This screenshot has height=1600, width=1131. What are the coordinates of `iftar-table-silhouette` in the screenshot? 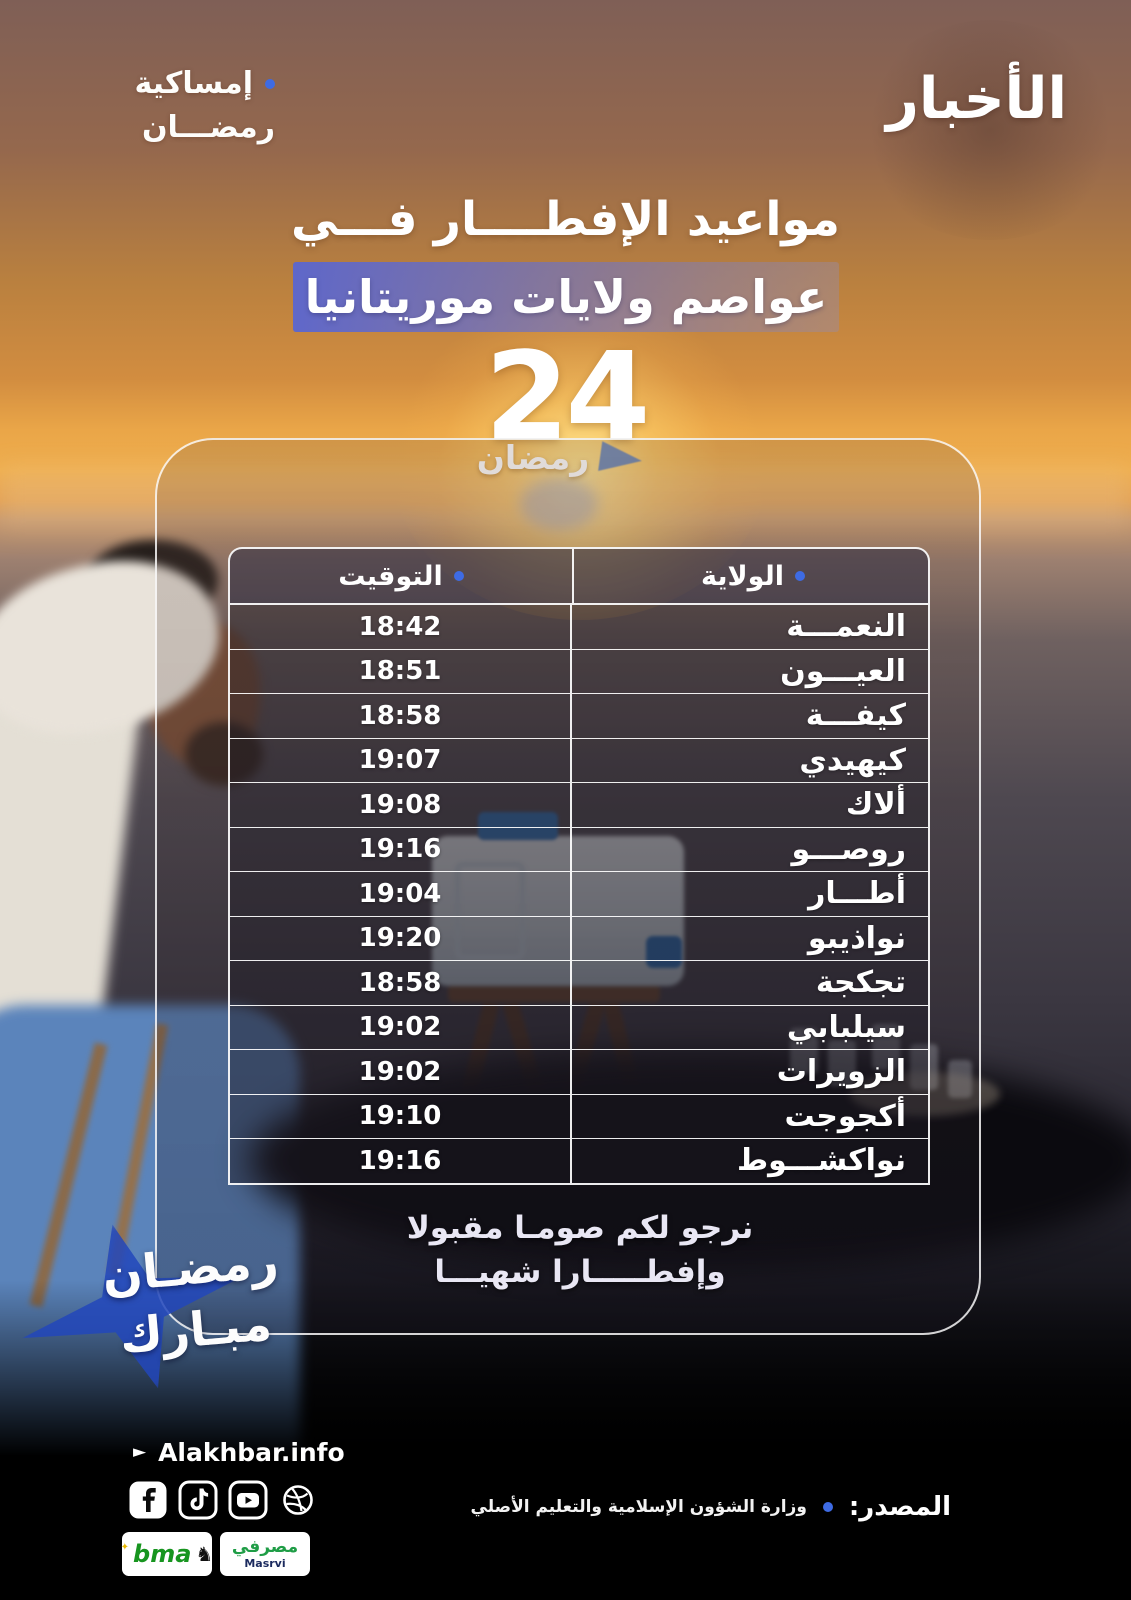 It's located at (690, 1160).